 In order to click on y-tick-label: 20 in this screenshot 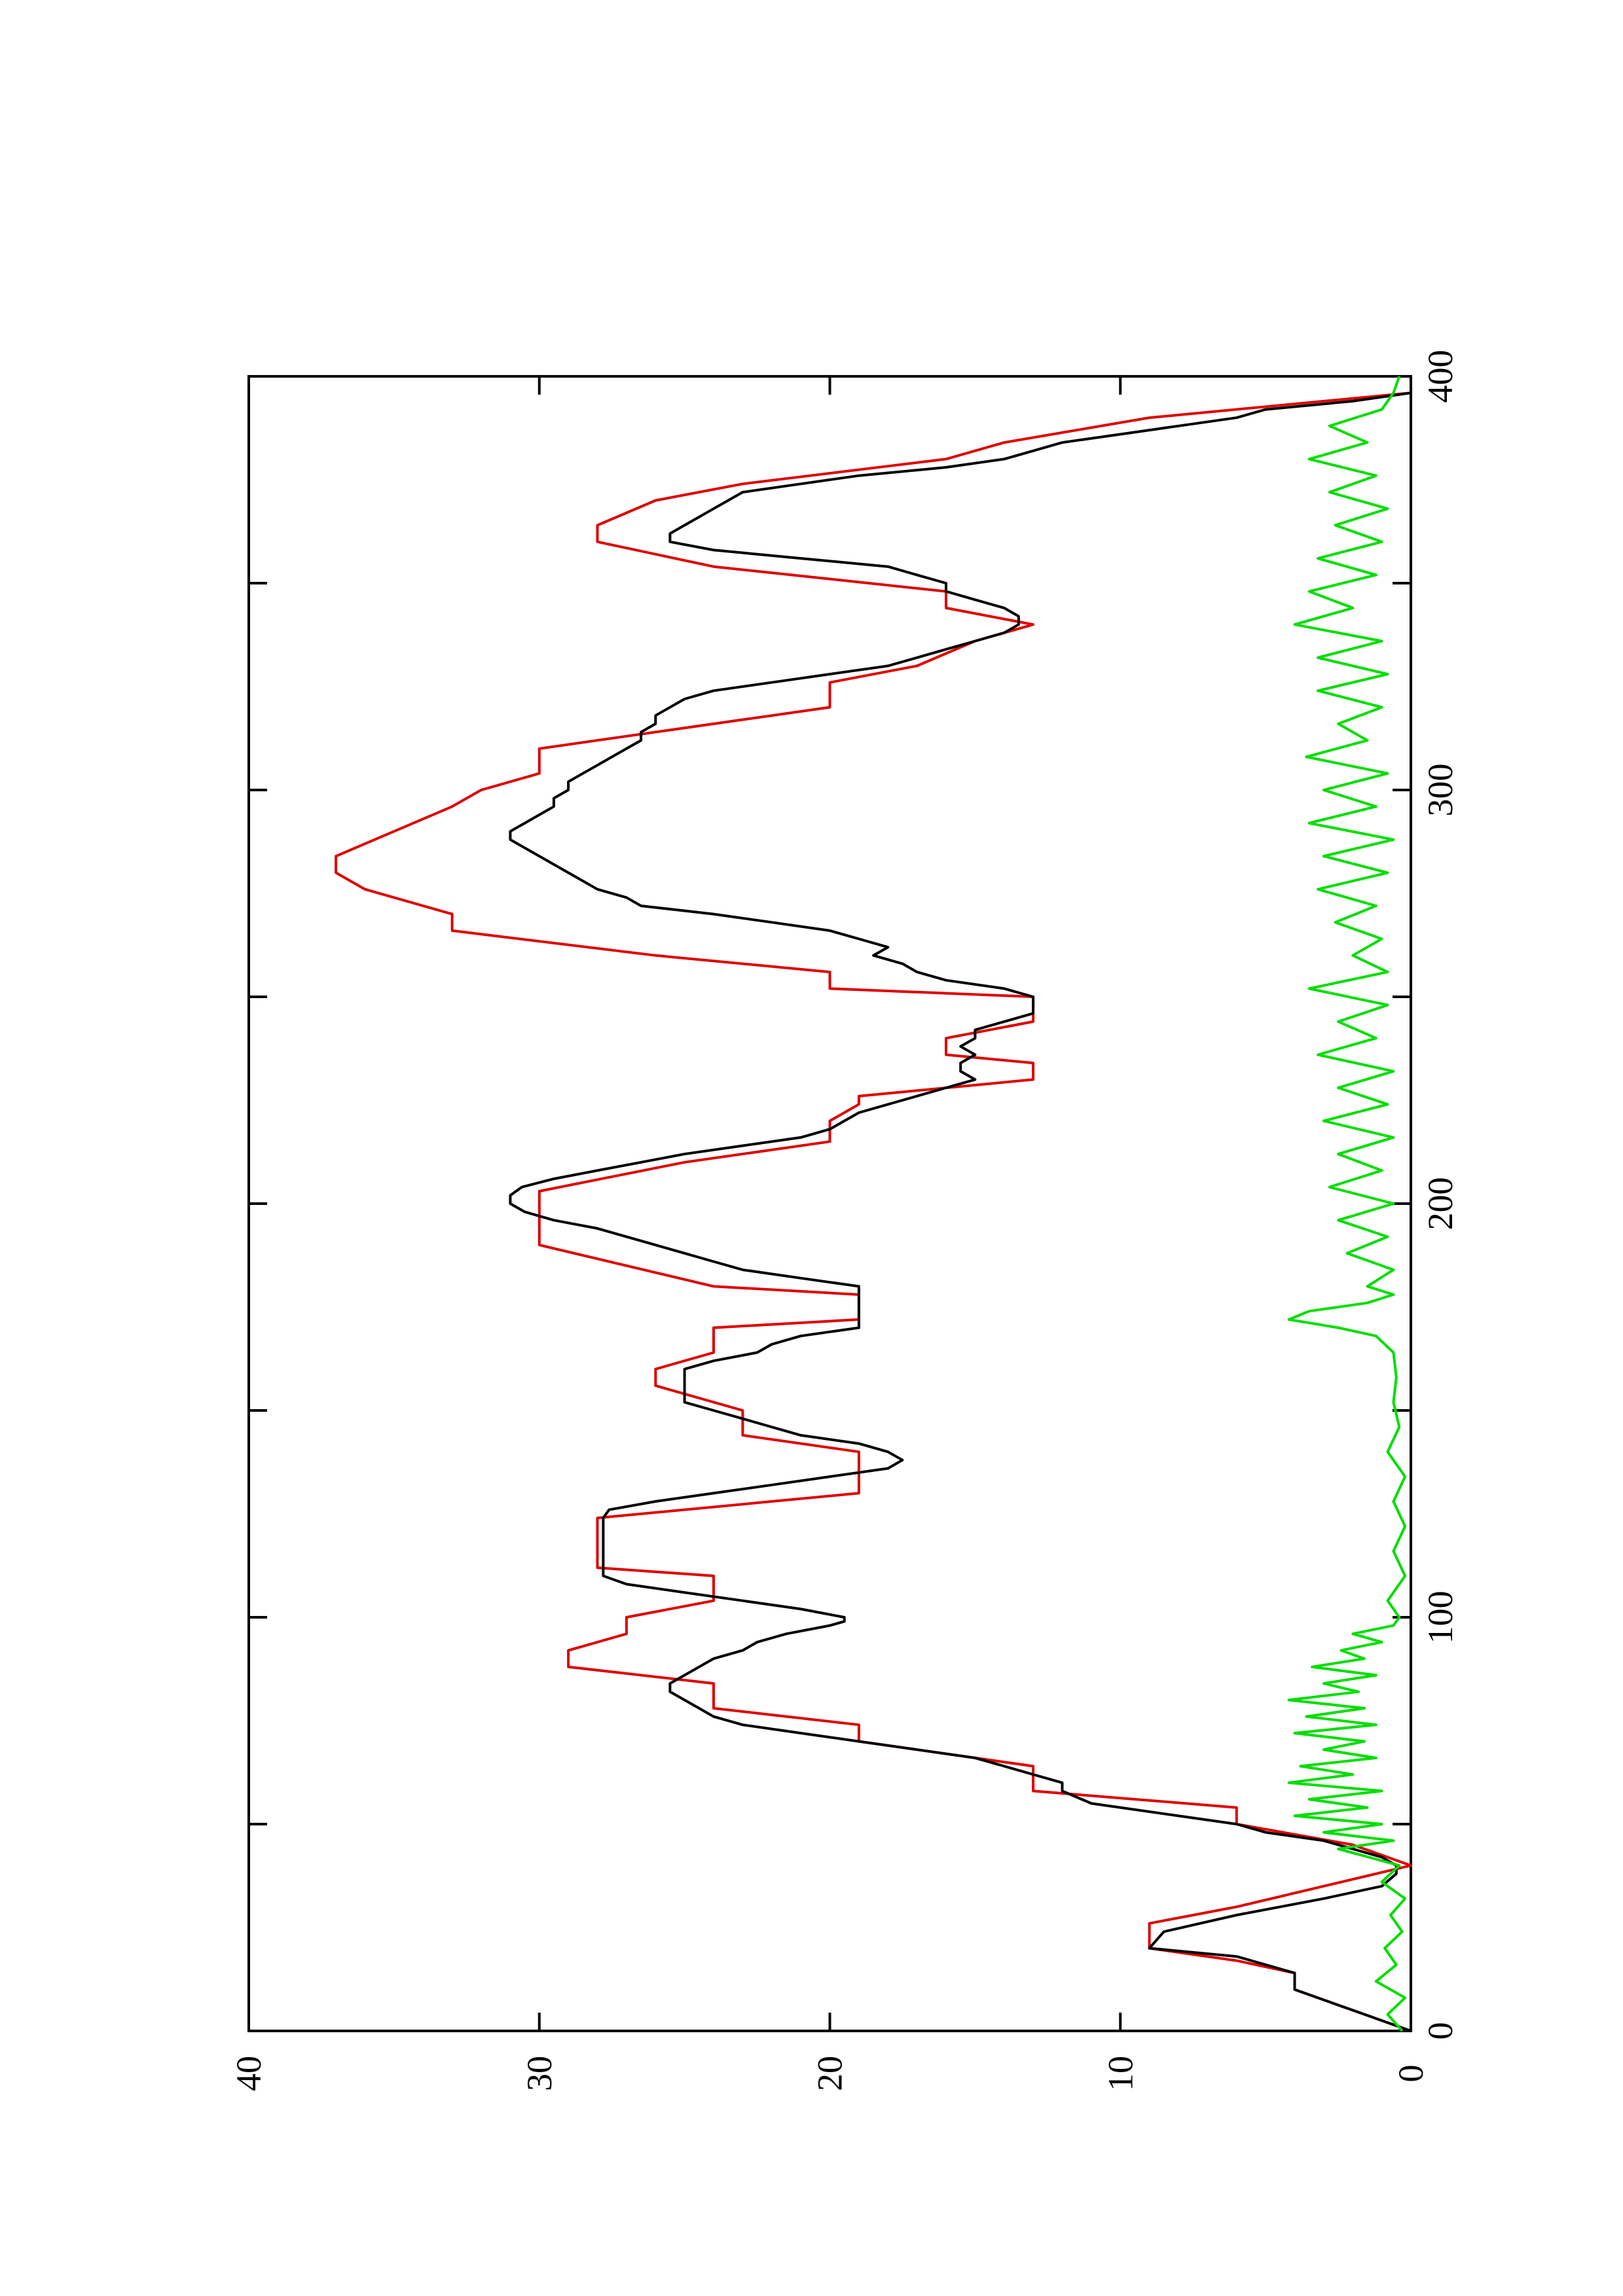, I will do `click(830, 2073)`.